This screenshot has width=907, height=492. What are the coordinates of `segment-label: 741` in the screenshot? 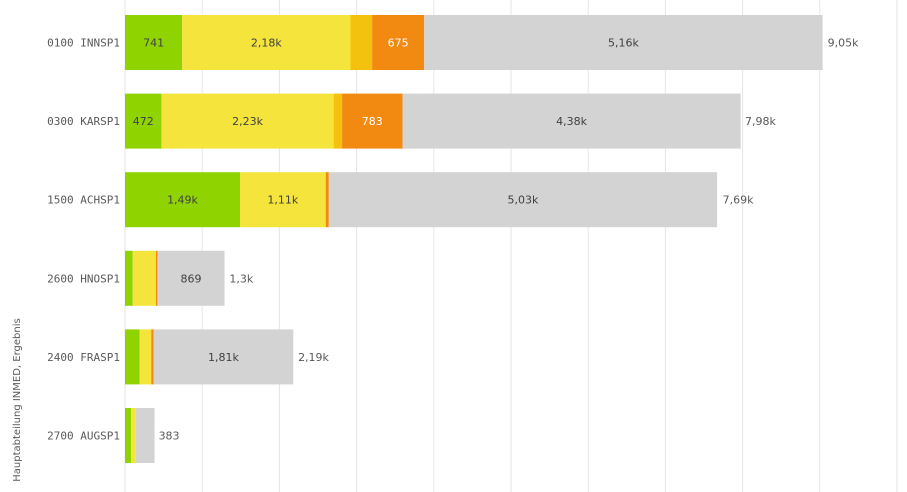 It's located at (153, 43).